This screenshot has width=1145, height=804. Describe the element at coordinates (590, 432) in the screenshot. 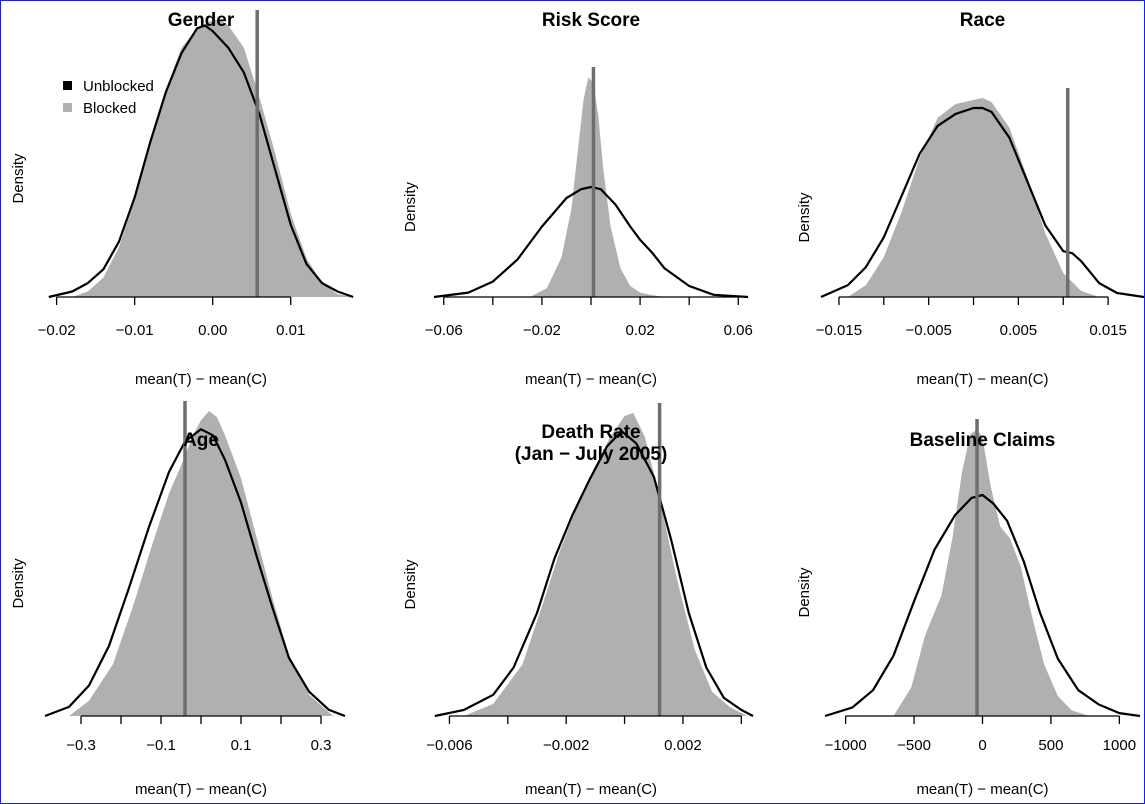

I see `panel-title: Death Rate` at that location.